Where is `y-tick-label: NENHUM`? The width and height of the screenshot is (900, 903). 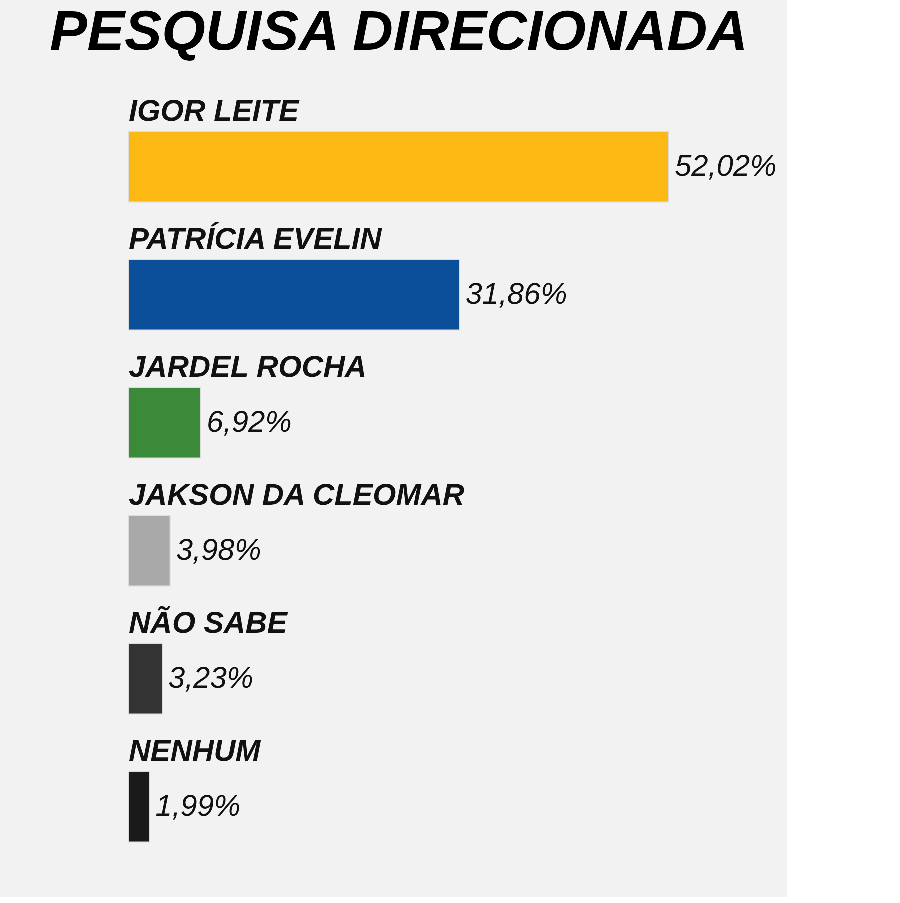 y-tick-label: NENHUM is located at coordinates (195, 751).